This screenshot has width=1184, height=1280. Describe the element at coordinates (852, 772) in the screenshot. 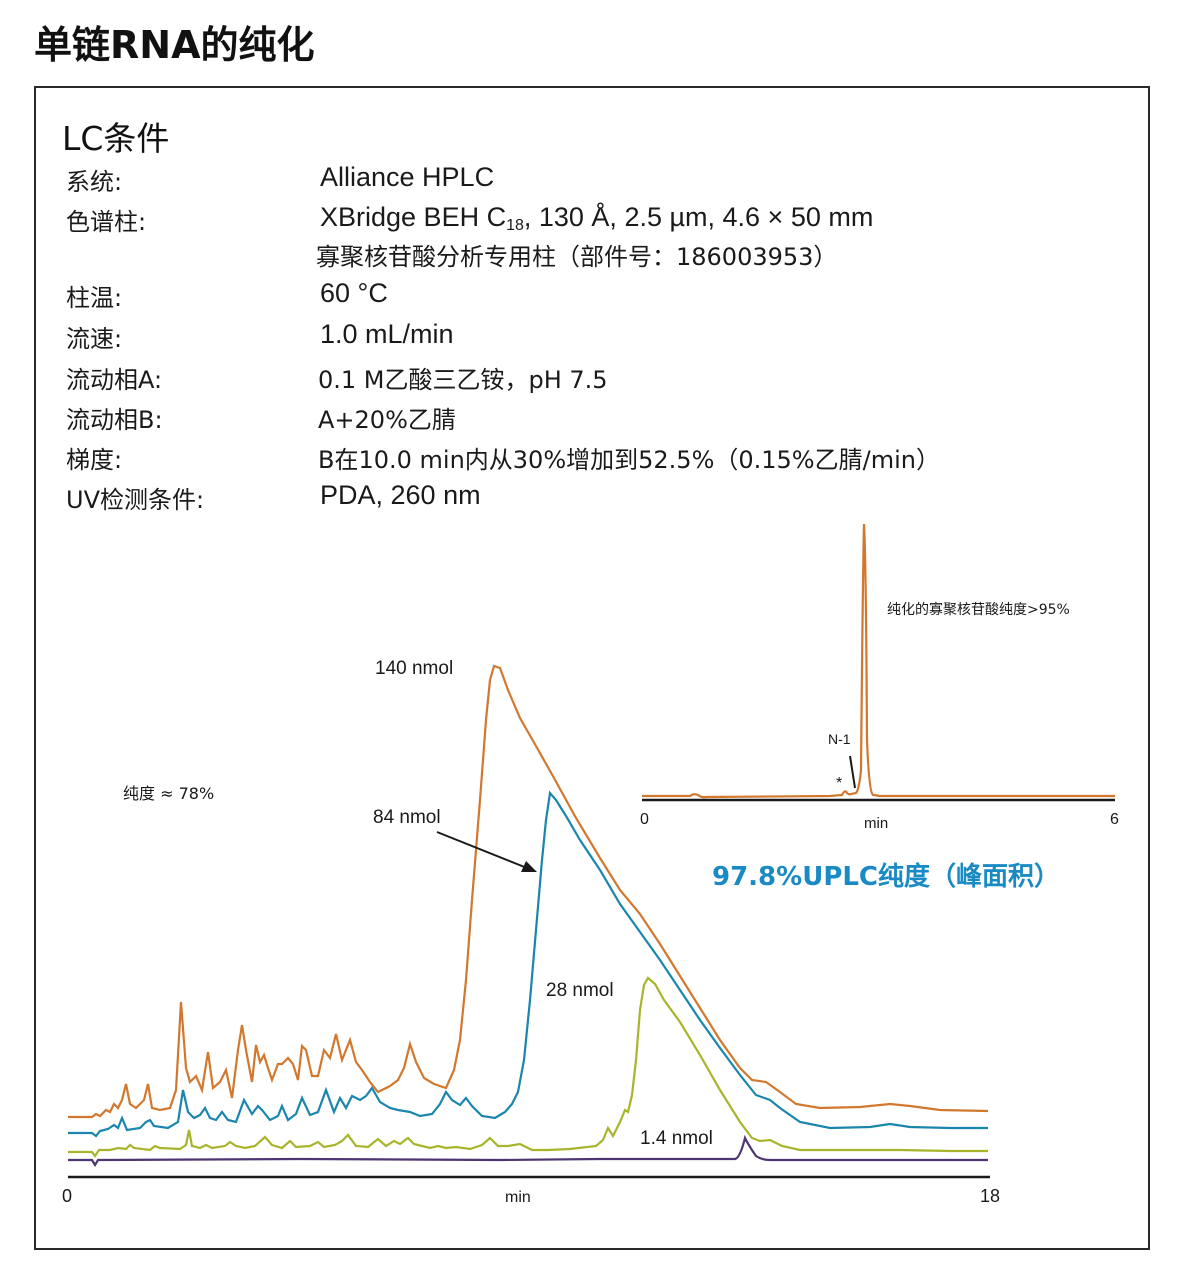

I see `n1-pointer-line` at that location.